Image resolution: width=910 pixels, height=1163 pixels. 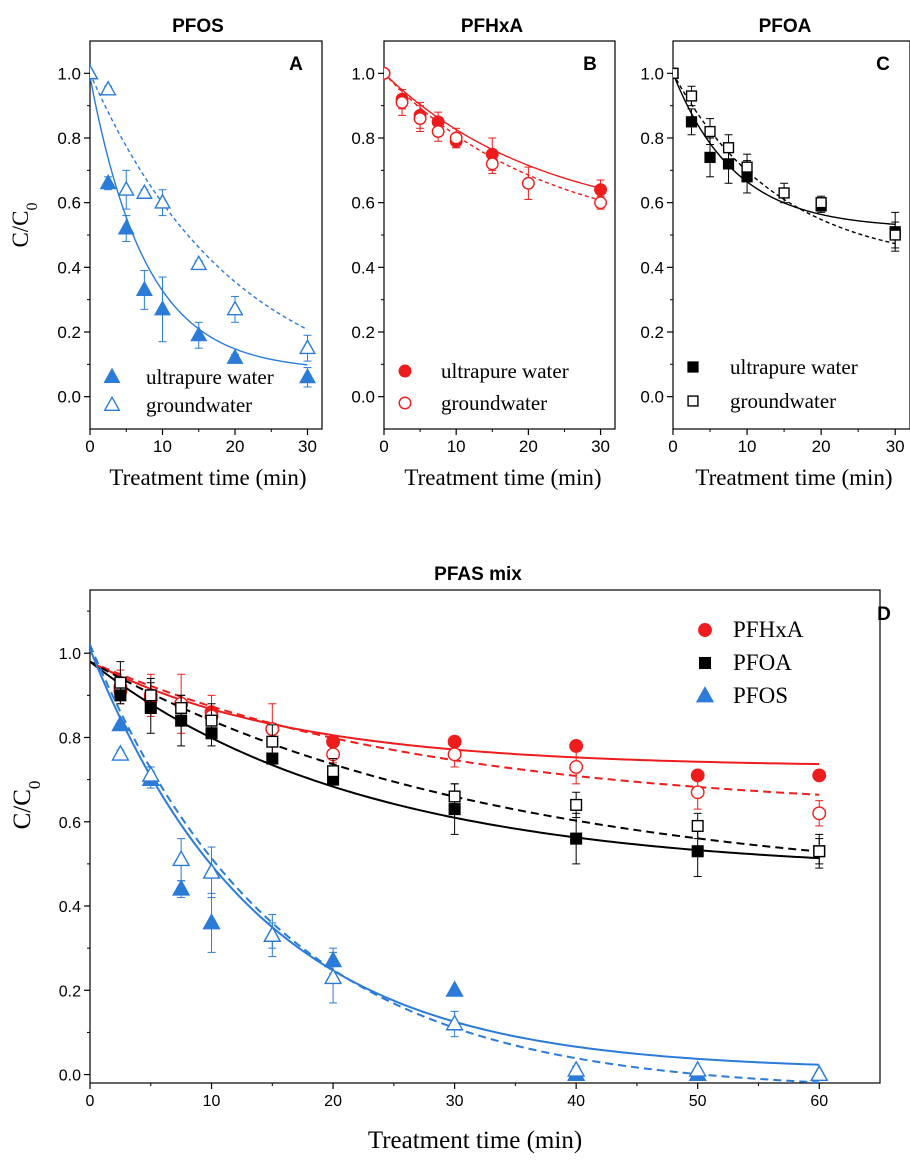 I want to click on panel-d-title: PFAS mix, so click(x=478, y=574).